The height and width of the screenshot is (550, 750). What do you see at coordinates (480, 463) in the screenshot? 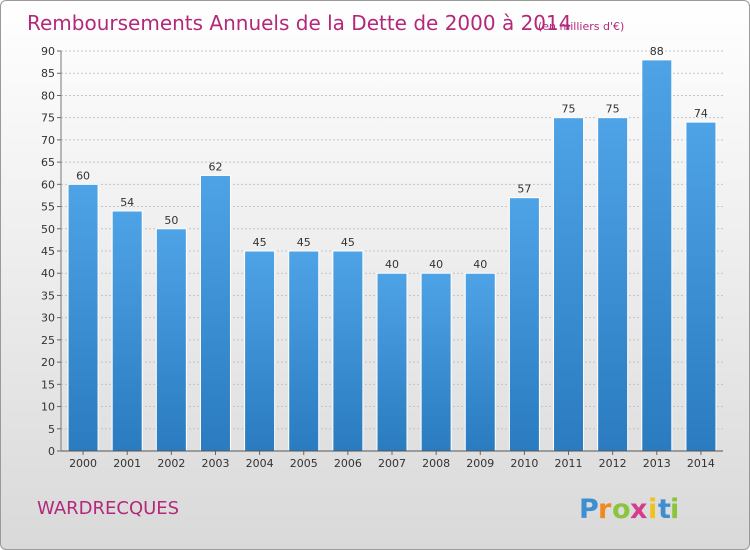
I see `x-tick-label: 2009` at bounding box center [480, 463].